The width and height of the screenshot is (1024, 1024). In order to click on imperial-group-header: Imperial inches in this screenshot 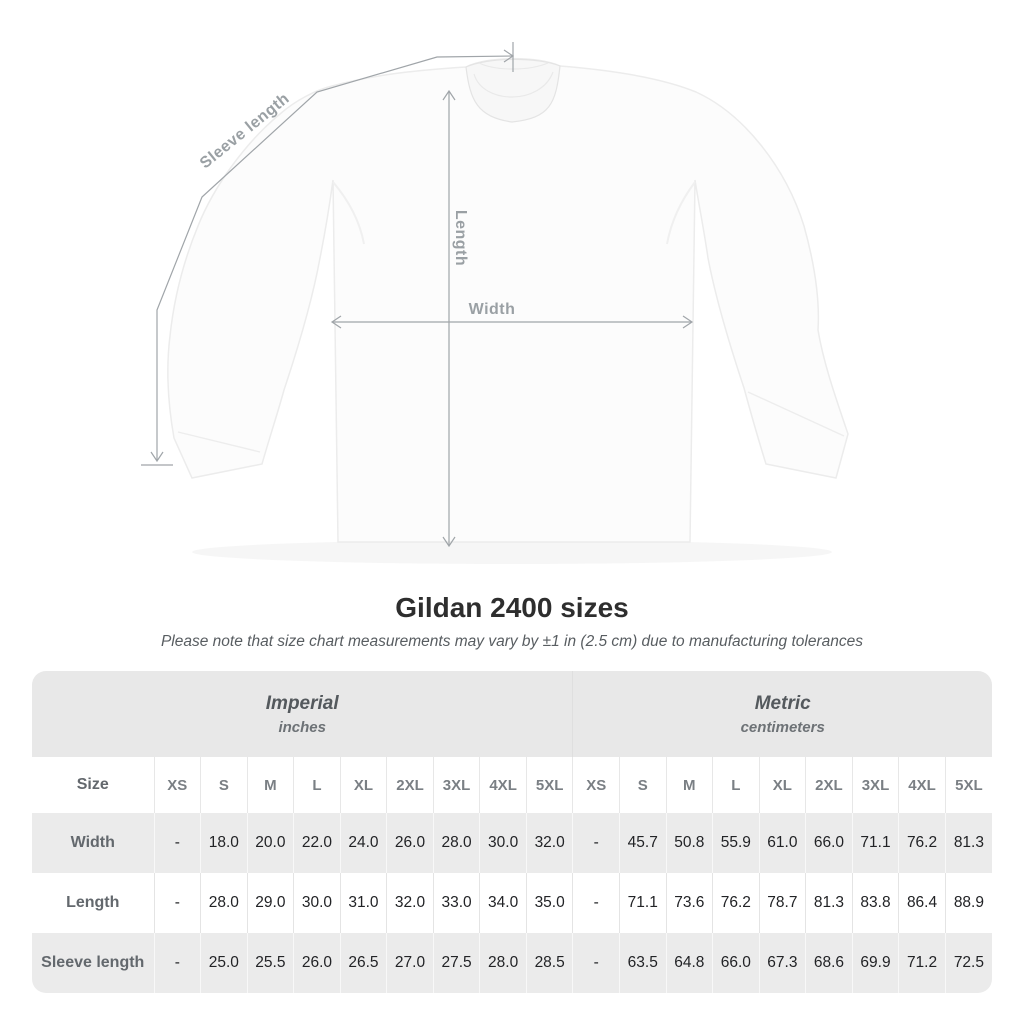, I will do `click(302, 714)`.